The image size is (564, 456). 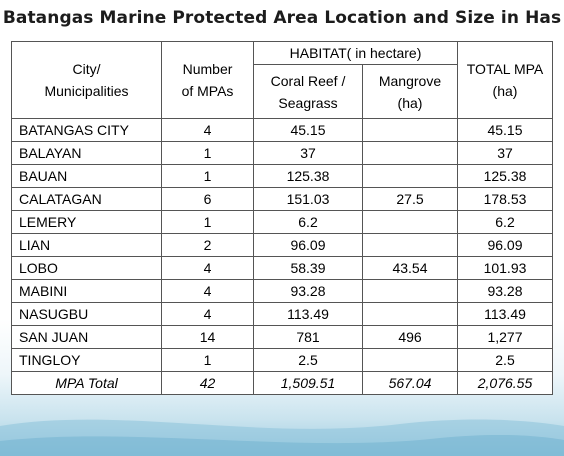 What do you see at coordinates (86, 153) in the screenshot?
I see `cell-city: BALAYAN` at bounding box center [86, 153].